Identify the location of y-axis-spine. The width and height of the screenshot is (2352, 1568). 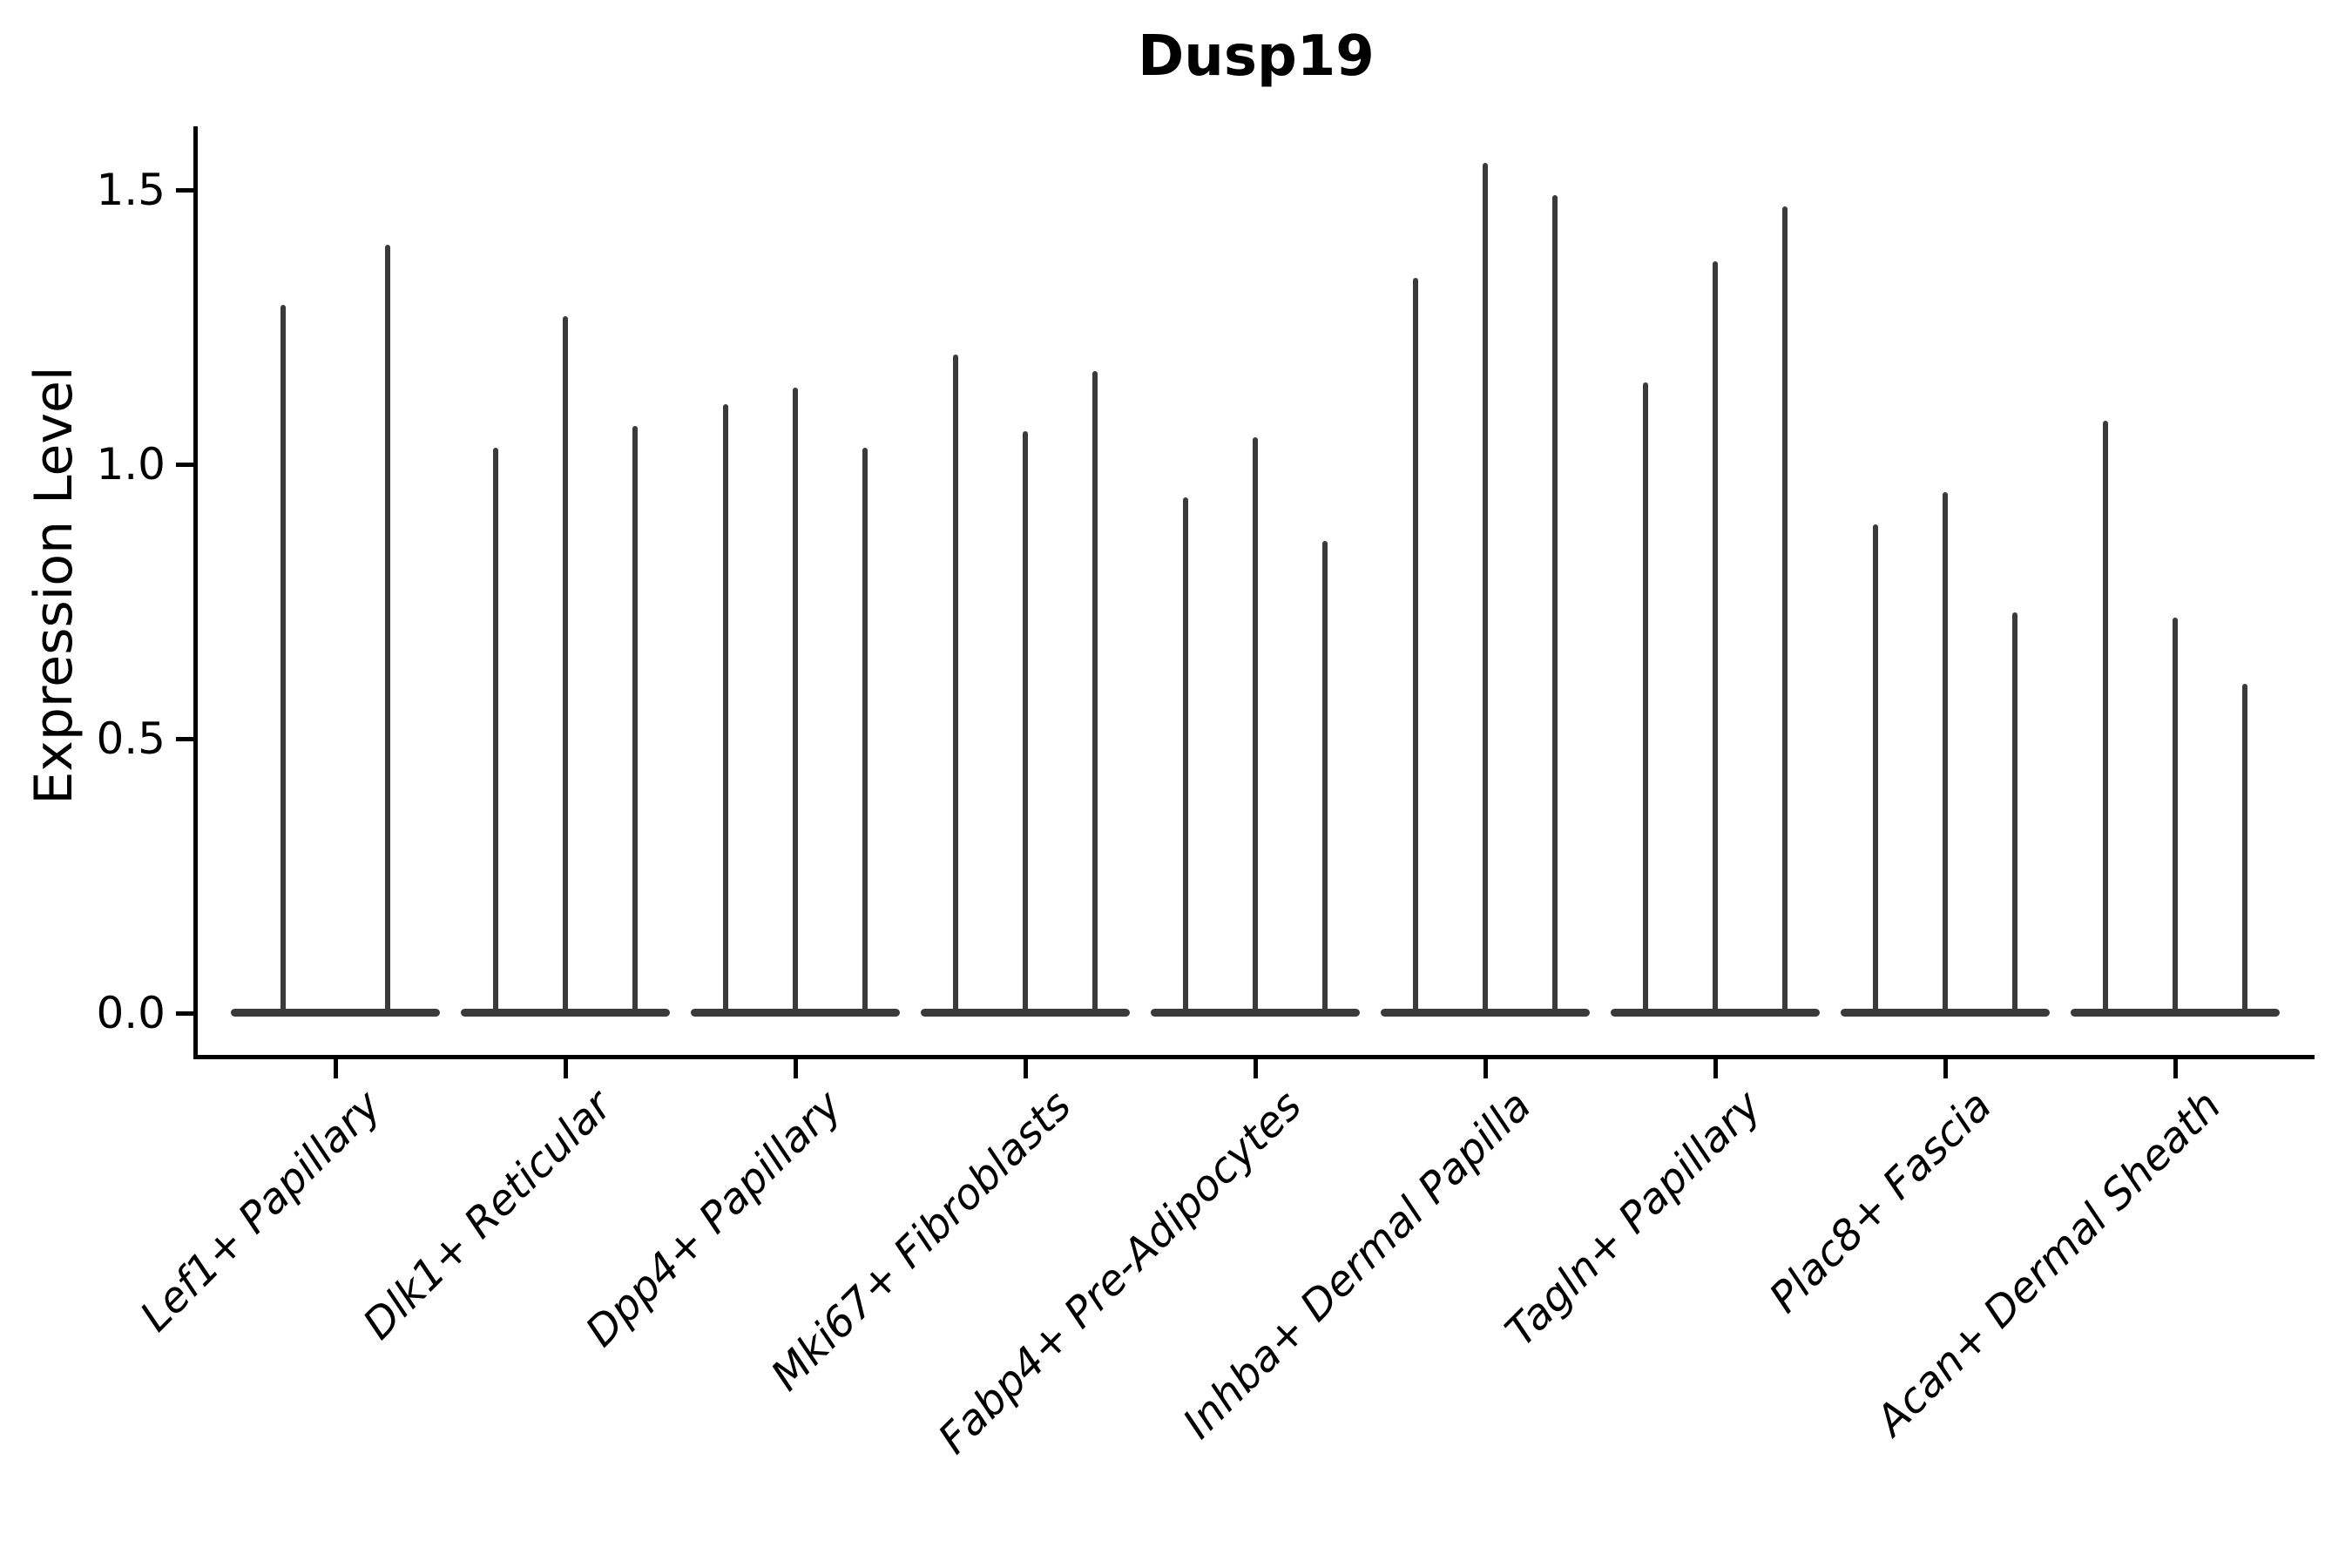
(195, 592).